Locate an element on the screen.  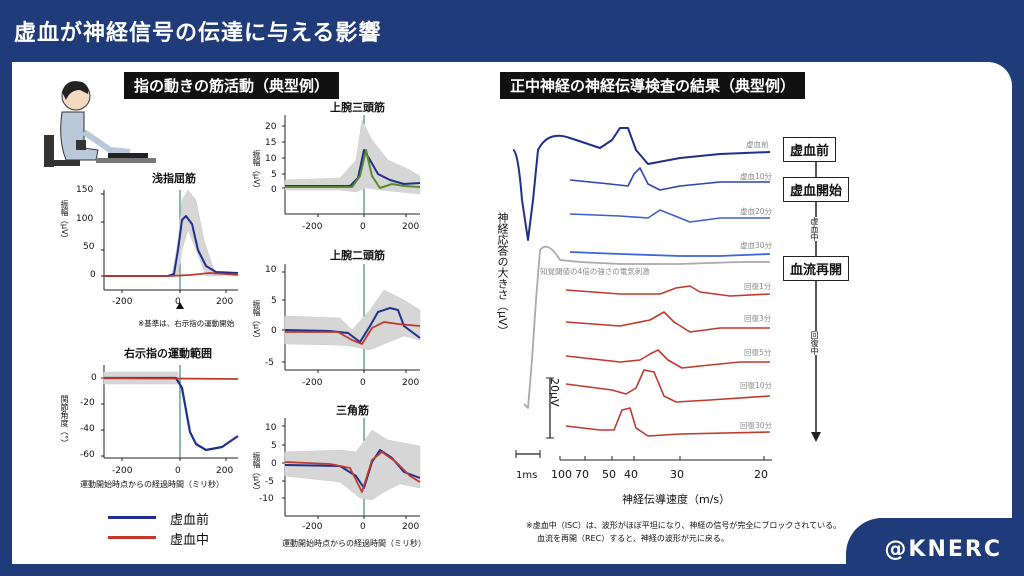
right-section-title: 正中神経の神経伝導検査の結果（典型例） is located at coordinates (653, 85).